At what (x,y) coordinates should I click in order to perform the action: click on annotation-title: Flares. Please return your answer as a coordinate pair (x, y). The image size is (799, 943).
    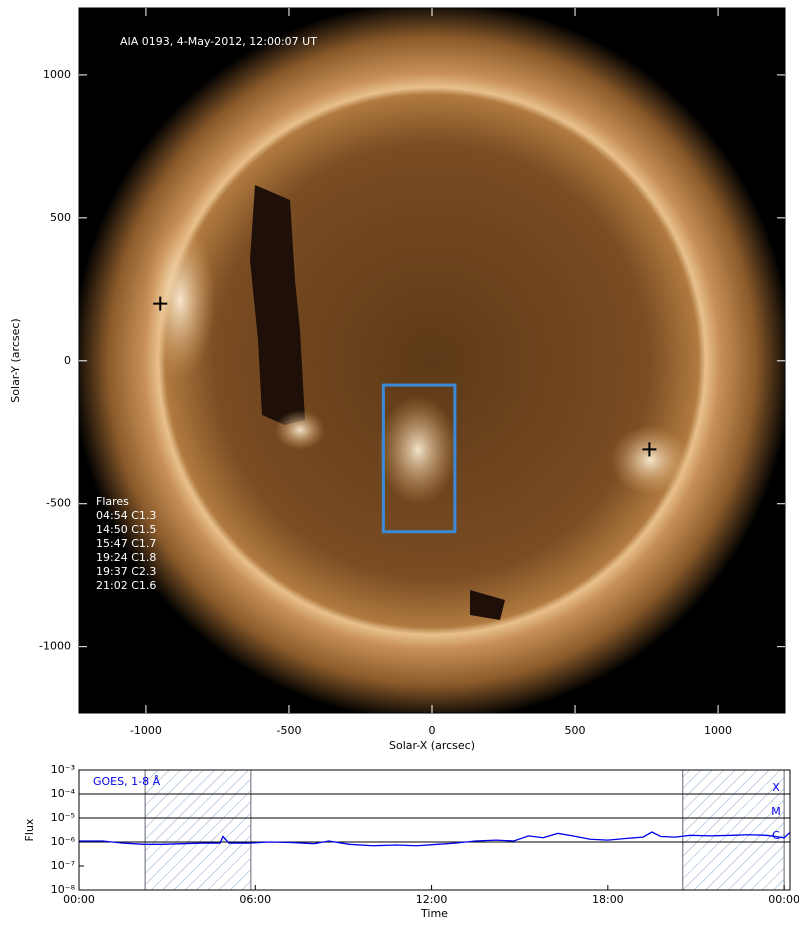
    Looking at the image, I should click on (112, 501).